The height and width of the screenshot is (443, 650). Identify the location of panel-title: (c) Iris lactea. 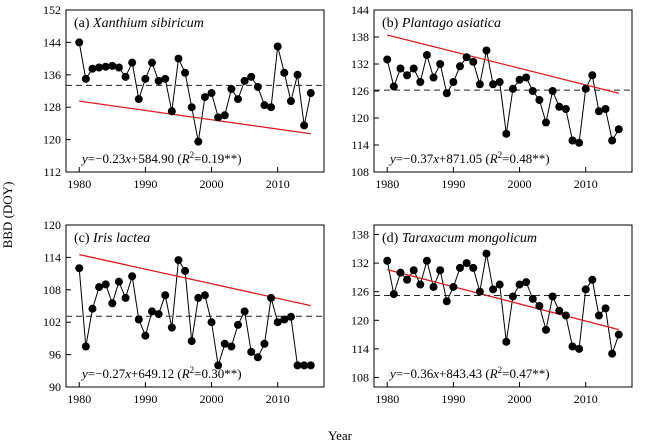
(112, 238).